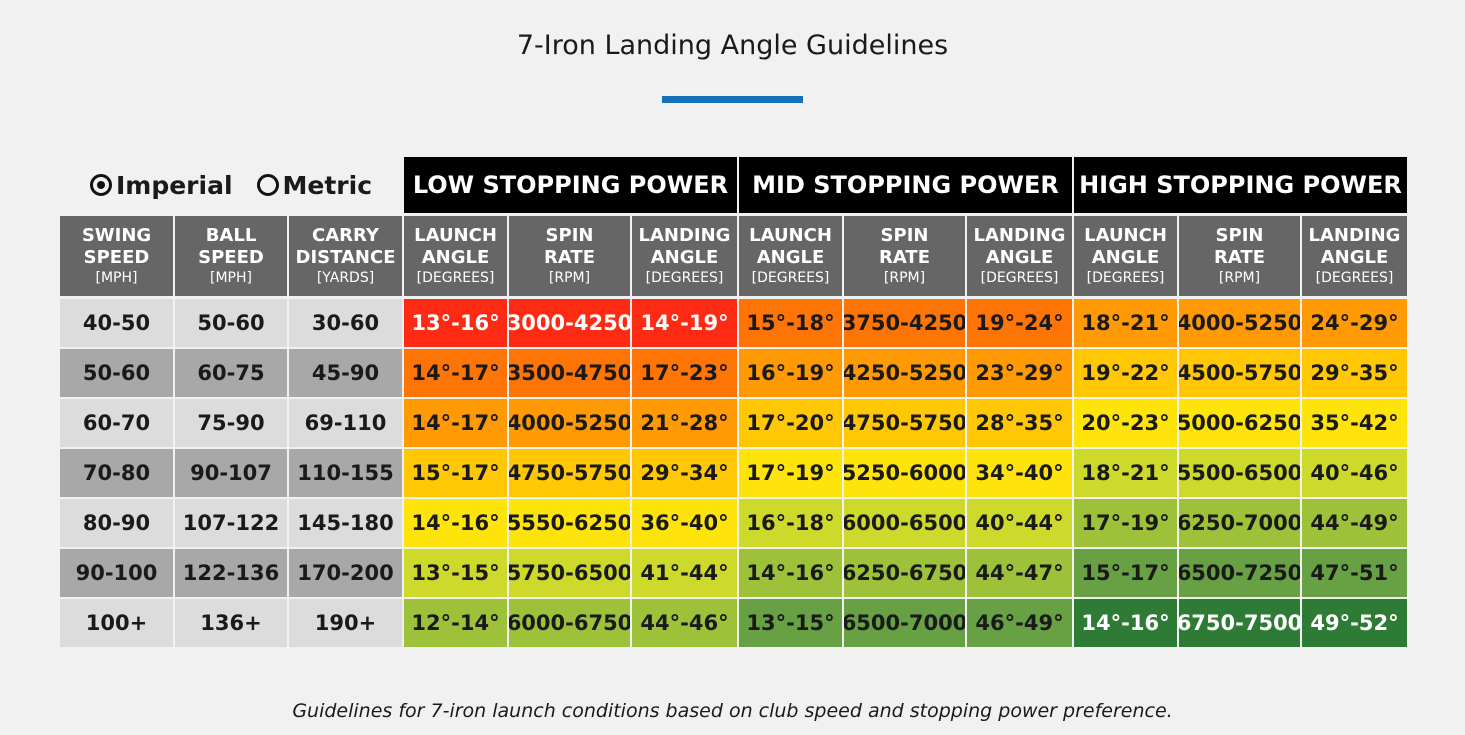 The width and height of the screenshot is (1465, 735). Describe the element at coordinates (569, 473) in the screenshot. I see `value-cell: 4750-5750` at that location.